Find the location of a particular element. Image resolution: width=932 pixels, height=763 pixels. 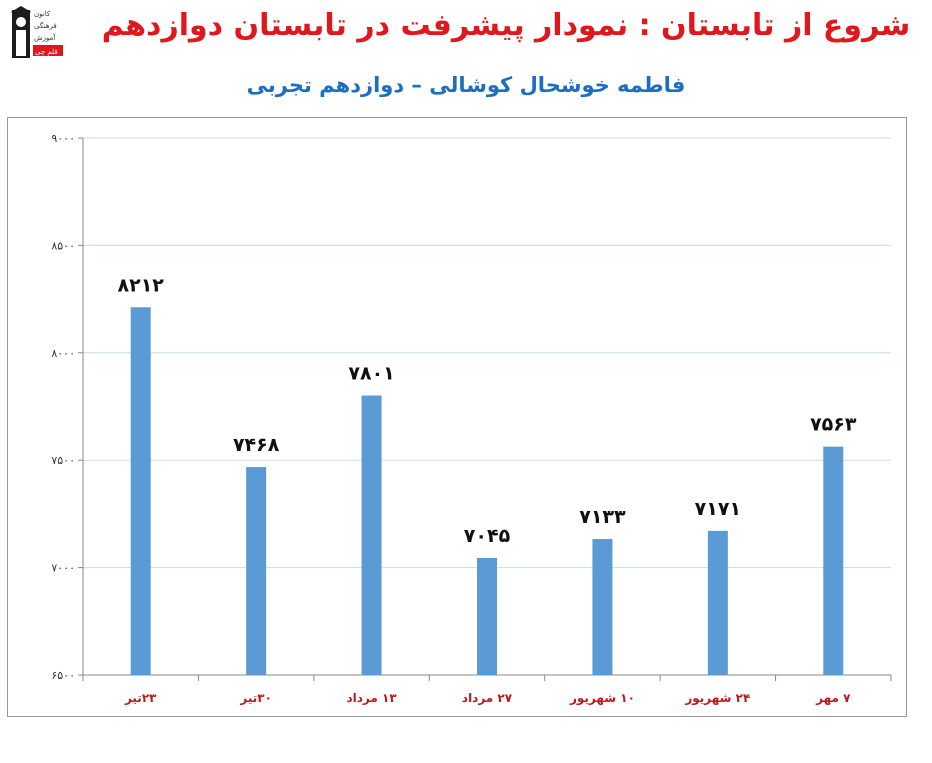

y-tick-label: ۷۵۰۰ is located at coordinates (63, 460).